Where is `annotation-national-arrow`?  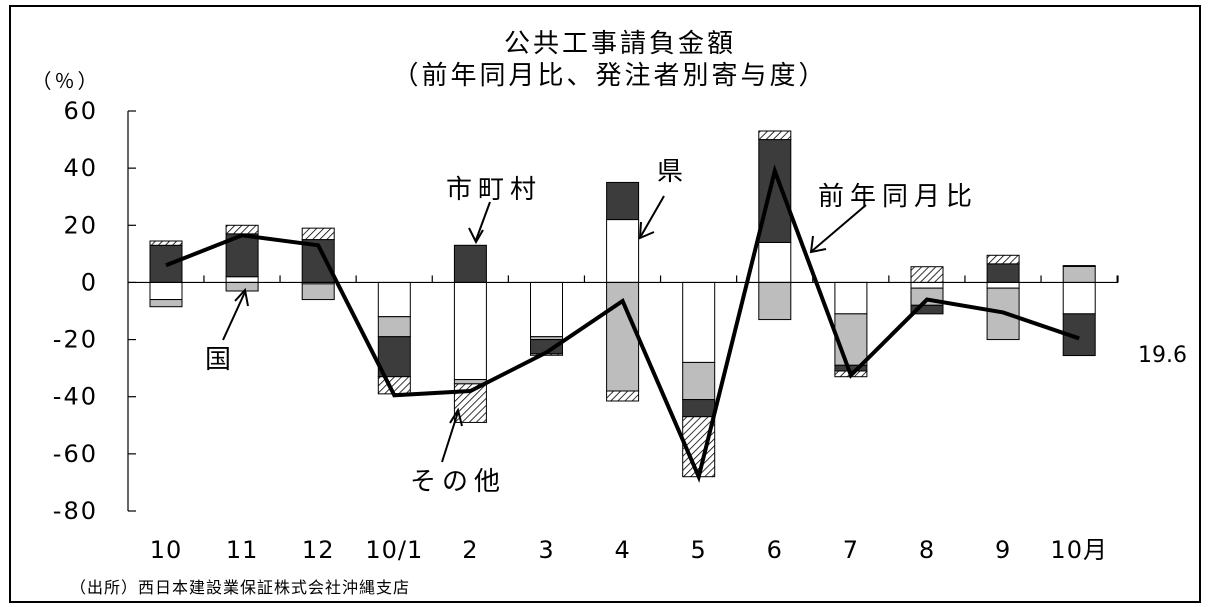 annotation-national-arrow is located at coordinates (234, 316).